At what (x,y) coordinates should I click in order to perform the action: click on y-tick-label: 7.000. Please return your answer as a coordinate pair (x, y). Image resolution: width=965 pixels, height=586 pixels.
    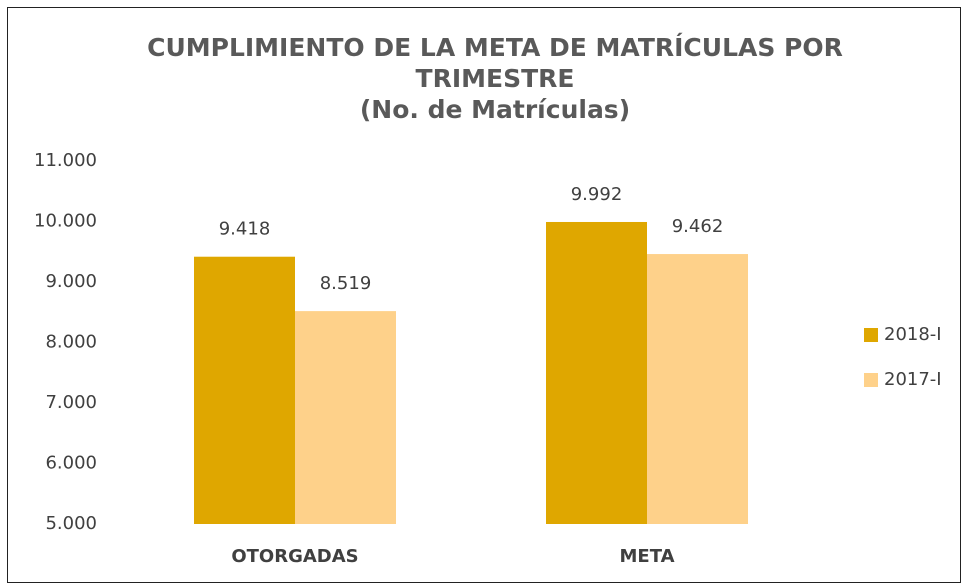
    Looking at the image, I should click on (71, 402).